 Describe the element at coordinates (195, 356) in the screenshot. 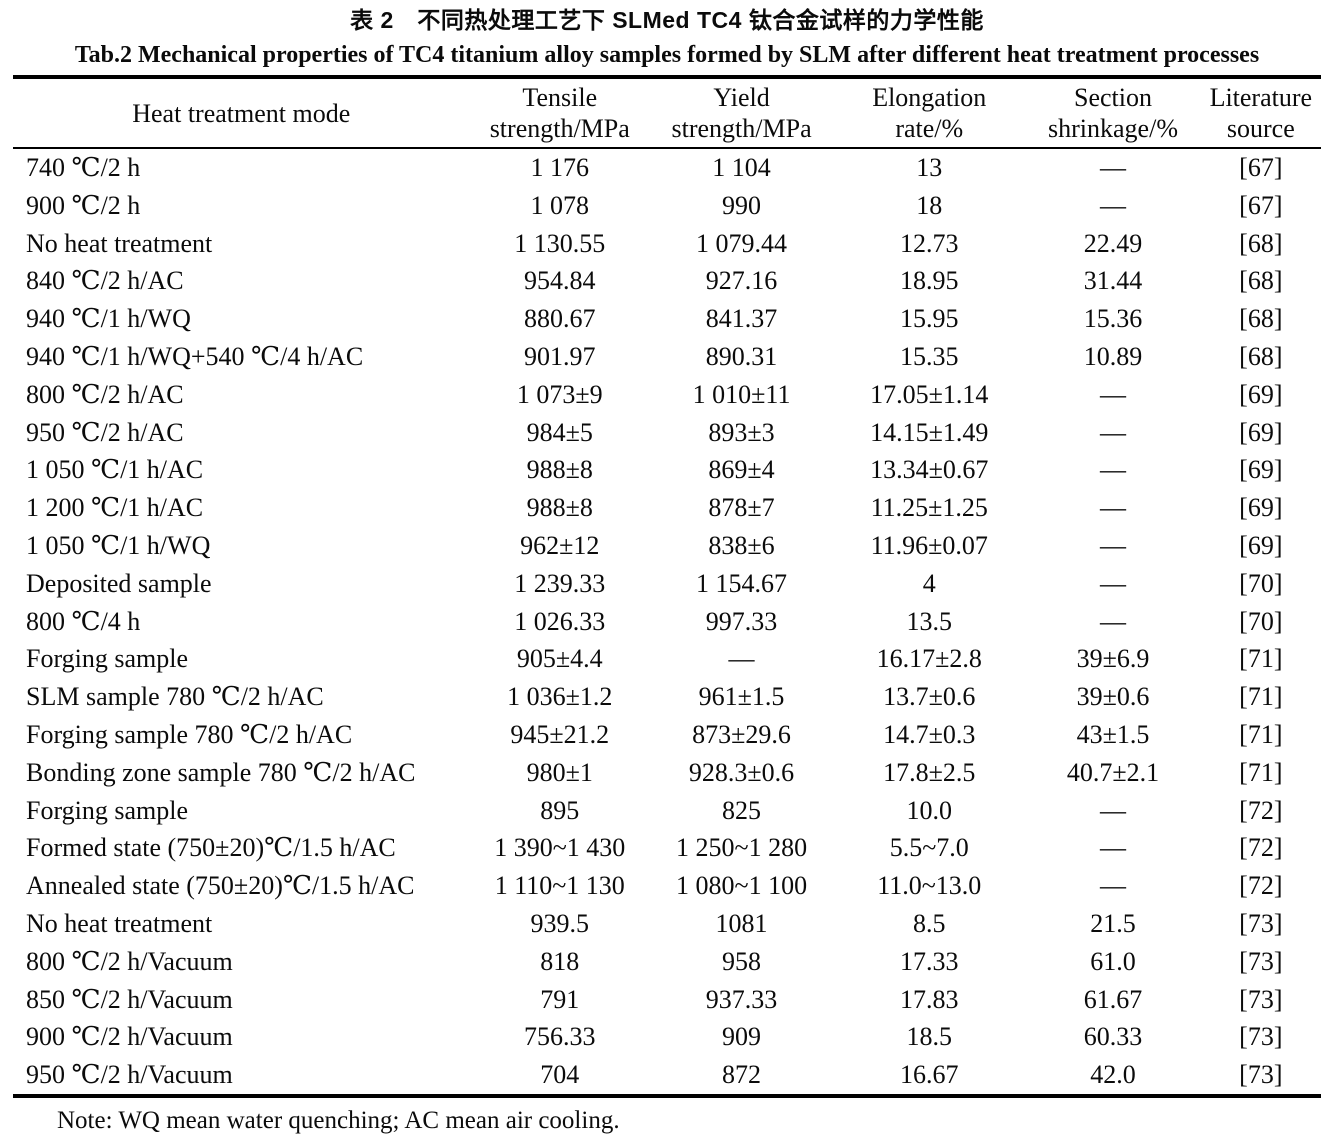

I see `cell-heat-treatment-mode: 940 ℃/1 h/WQ+540 ℃/4 h/AC` at that location.